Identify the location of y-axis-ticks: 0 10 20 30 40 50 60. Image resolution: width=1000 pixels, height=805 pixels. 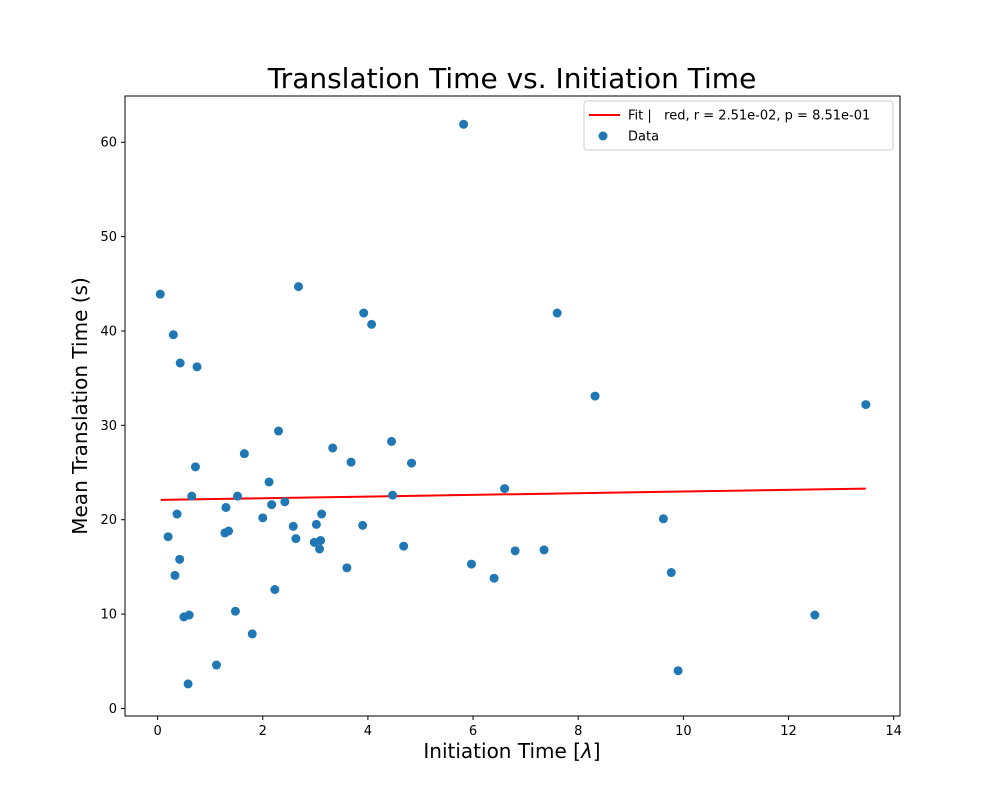
(112, 426).